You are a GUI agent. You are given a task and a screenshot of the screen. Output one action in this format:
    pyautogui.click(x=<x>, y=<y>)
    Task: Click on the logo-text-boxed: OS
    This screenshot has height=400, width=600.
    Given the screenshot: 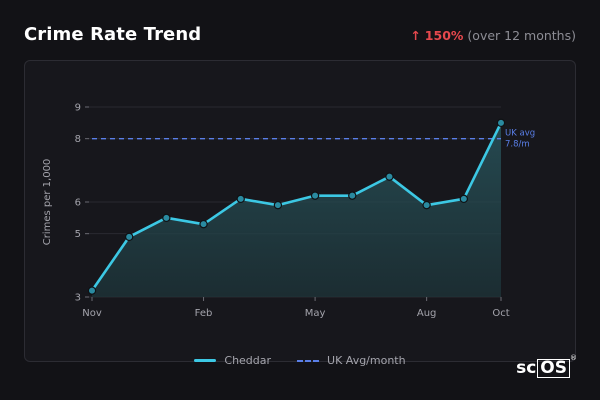 What is the action you would take?
    pyautogui.click(x=553, y=368)
    